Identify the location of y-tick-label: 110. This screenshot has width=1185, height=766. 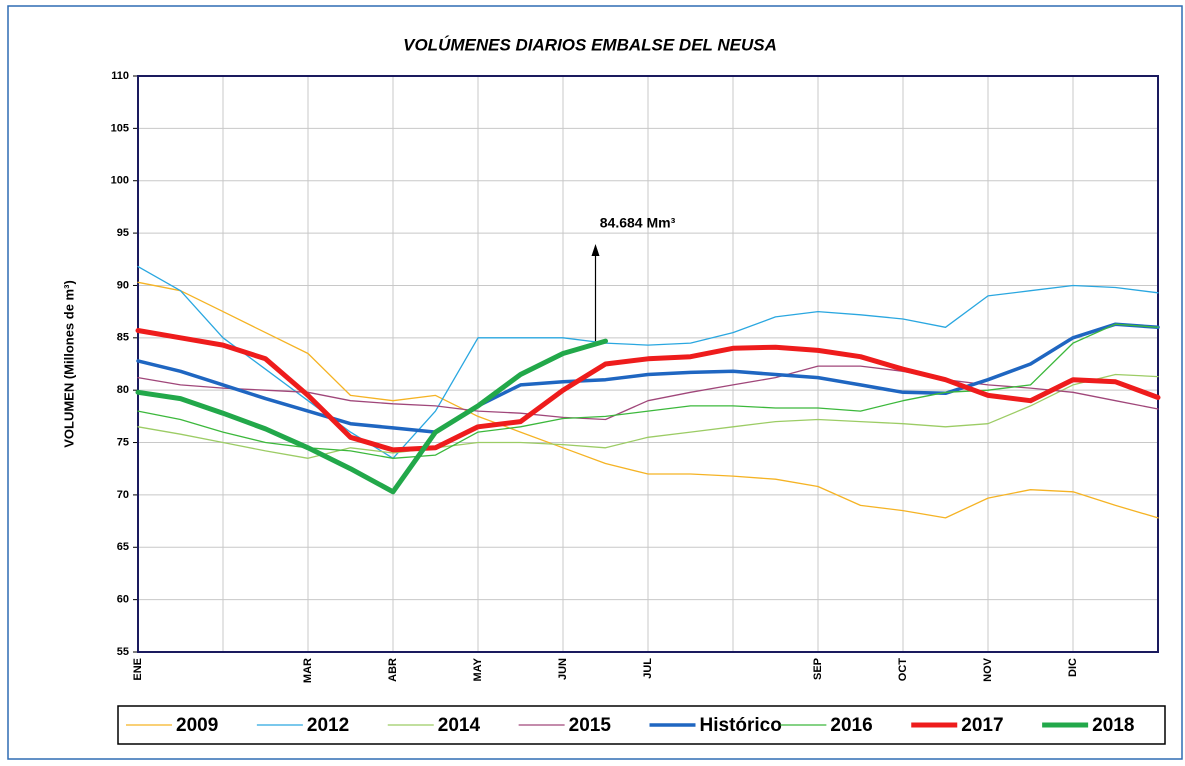
(120, 76).